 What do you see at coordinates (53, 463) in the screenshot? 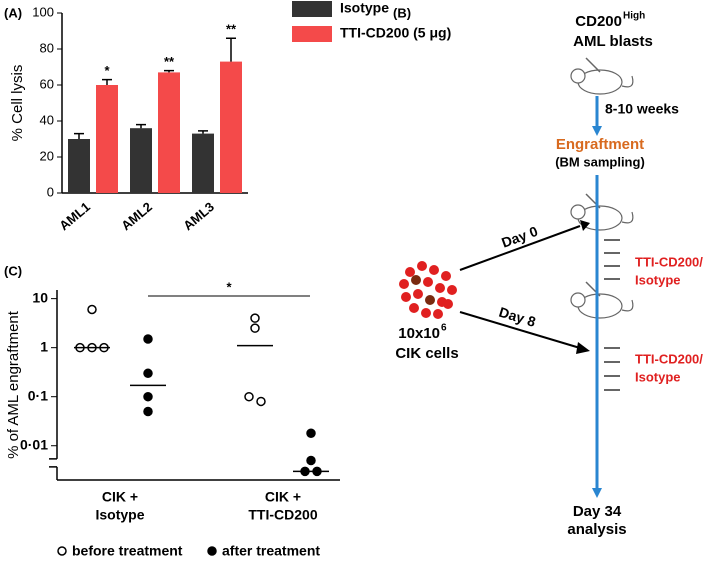
I see `axis-break` at bounding box center [53, 463].